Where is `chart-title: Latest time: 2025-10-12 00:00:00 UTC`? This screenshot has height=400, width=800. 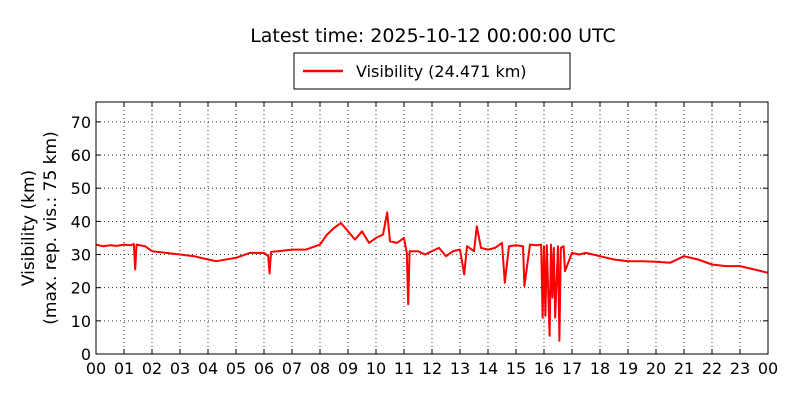 chart-title: Latest time: 2025-10-12 00:00:00 UTC is located at coordinates (433, 36).